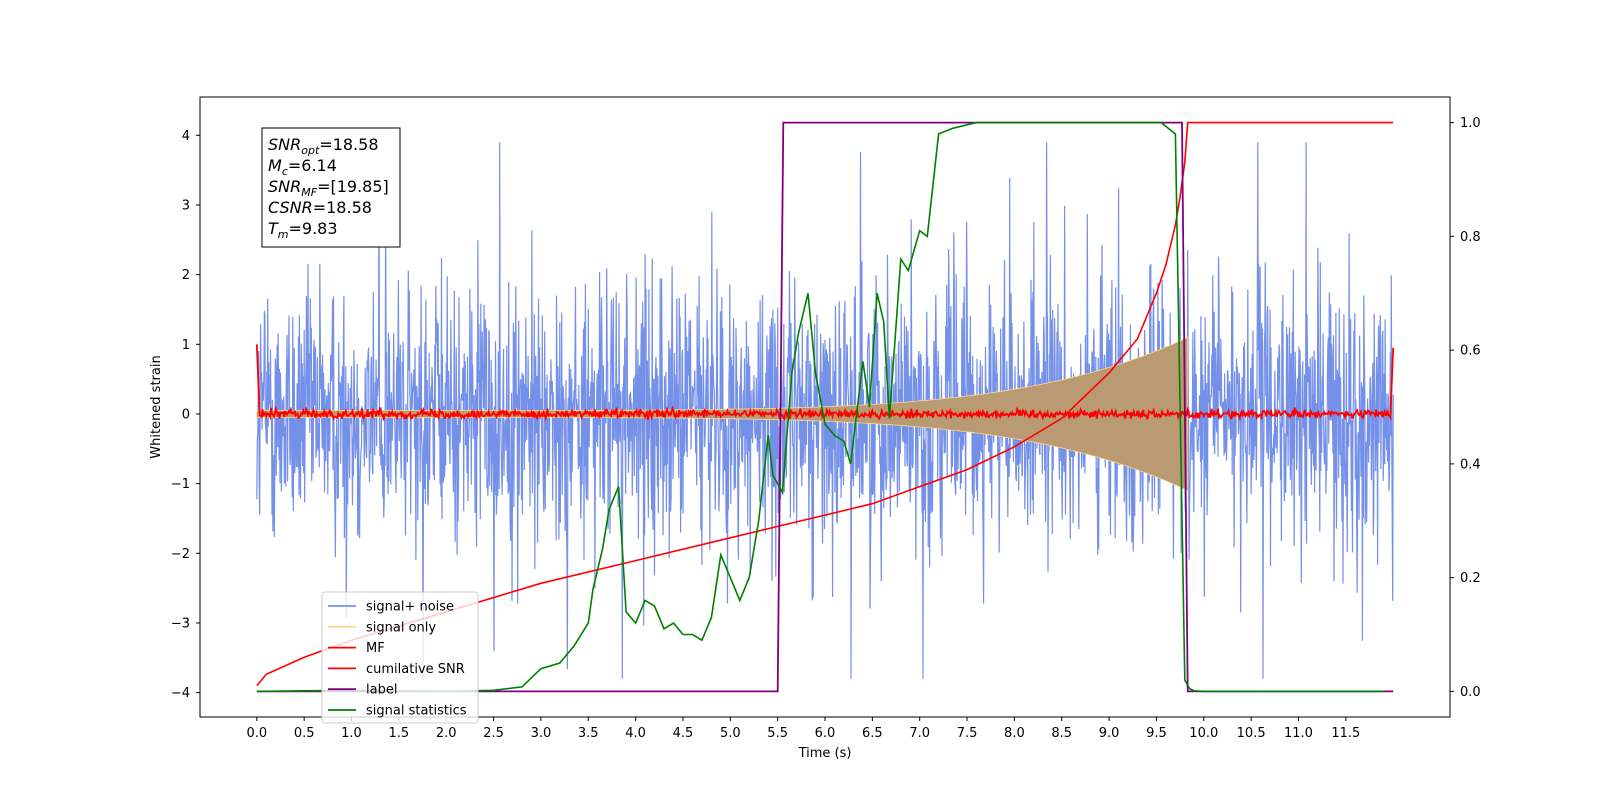  Describe the element at coordinates (635, 733) in the screenshot. I see `x-tick-label: 4.0` at that location.